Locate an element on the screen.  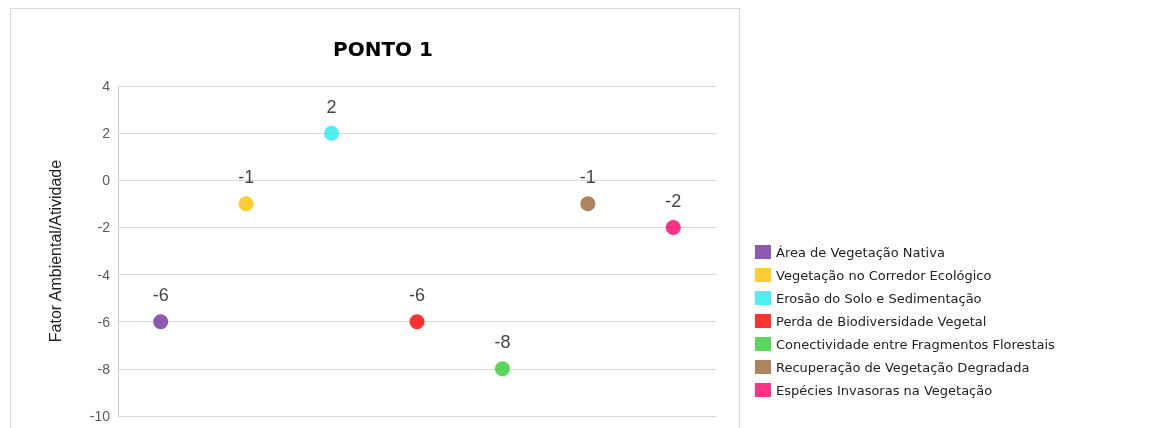
legend-label: Vegetação no Corredor Ecológico is located at coordinates (884, 275).